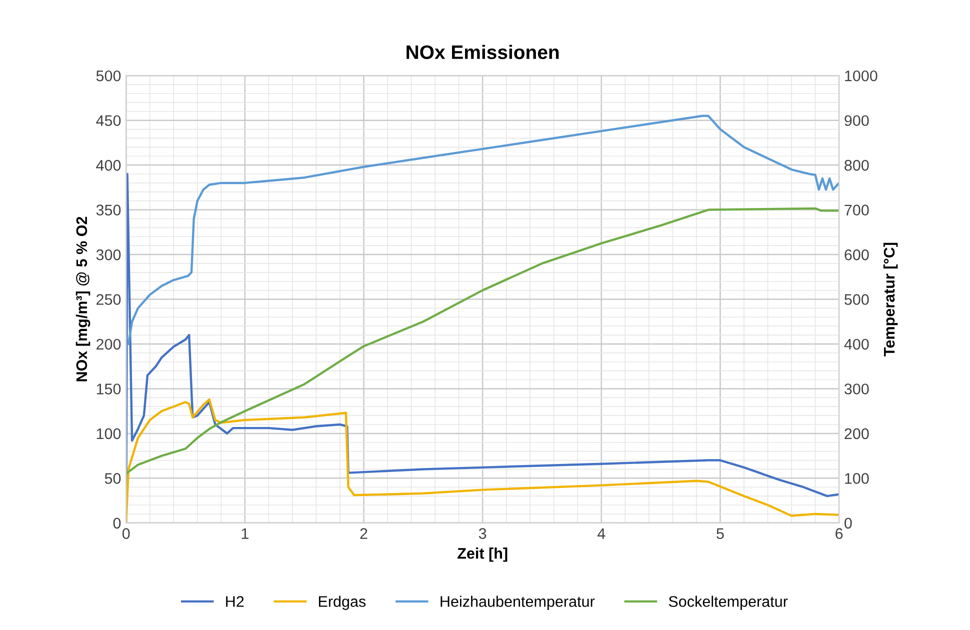 The image size is (970, 630). What do you see at coordinates (720, 533) in the screenshot?
I see `x-tick-label: 5` at bounding box center [720, 533].